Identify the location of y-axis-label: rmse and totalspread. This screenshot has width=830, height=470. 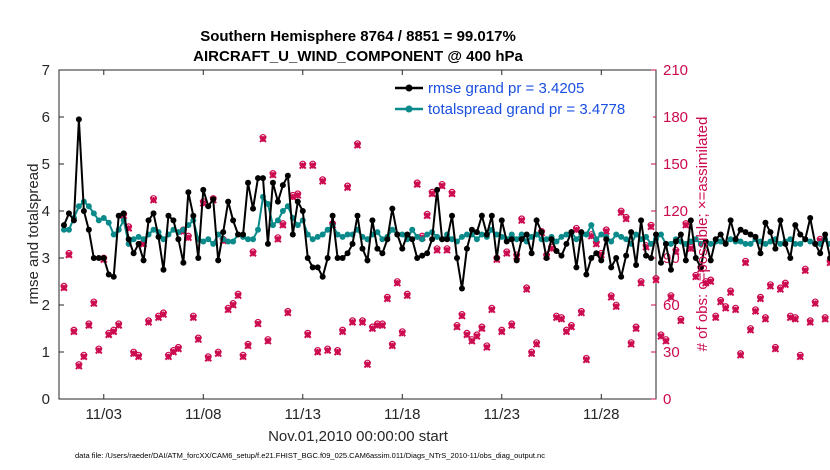
(33, 234).